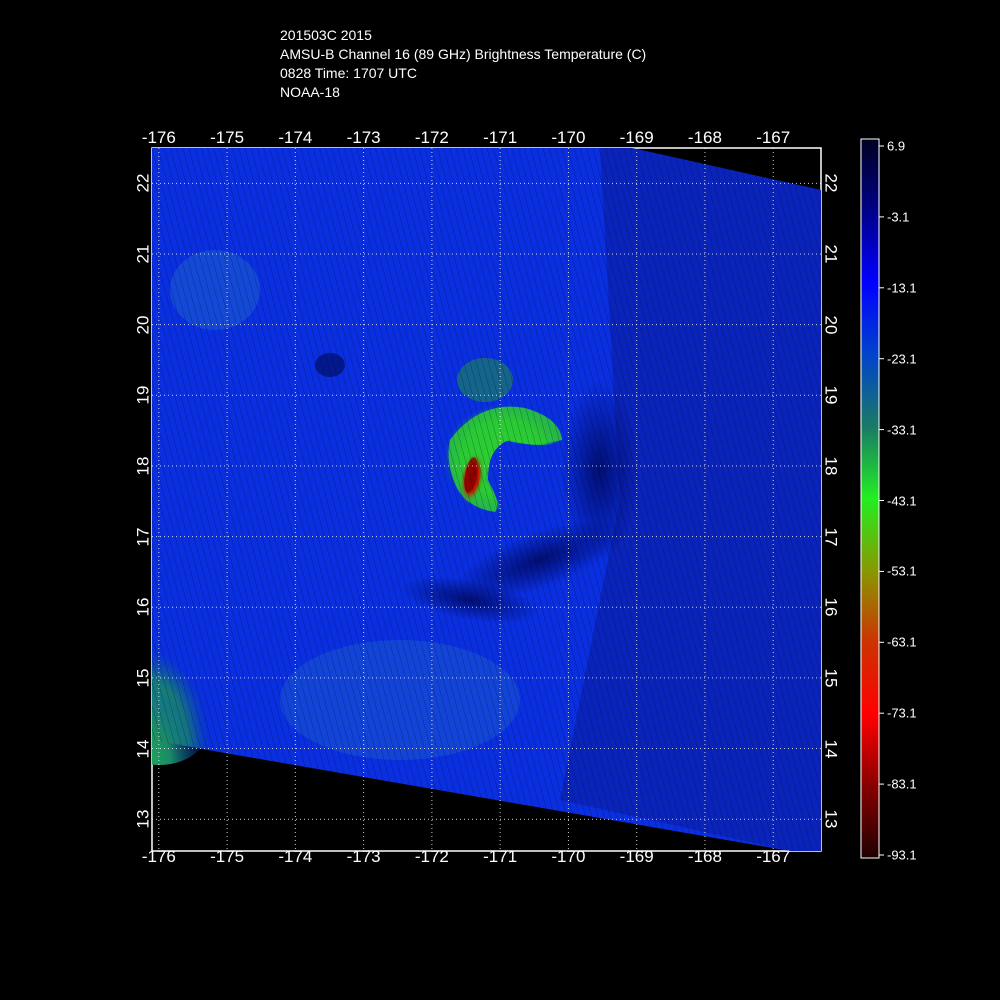 This screenshot has width=1000, height=1000. What do you see at coordinates (902, 359) in the screenshot?
I see `colorbar-label: -23.1` at bounding box center [902, 359].